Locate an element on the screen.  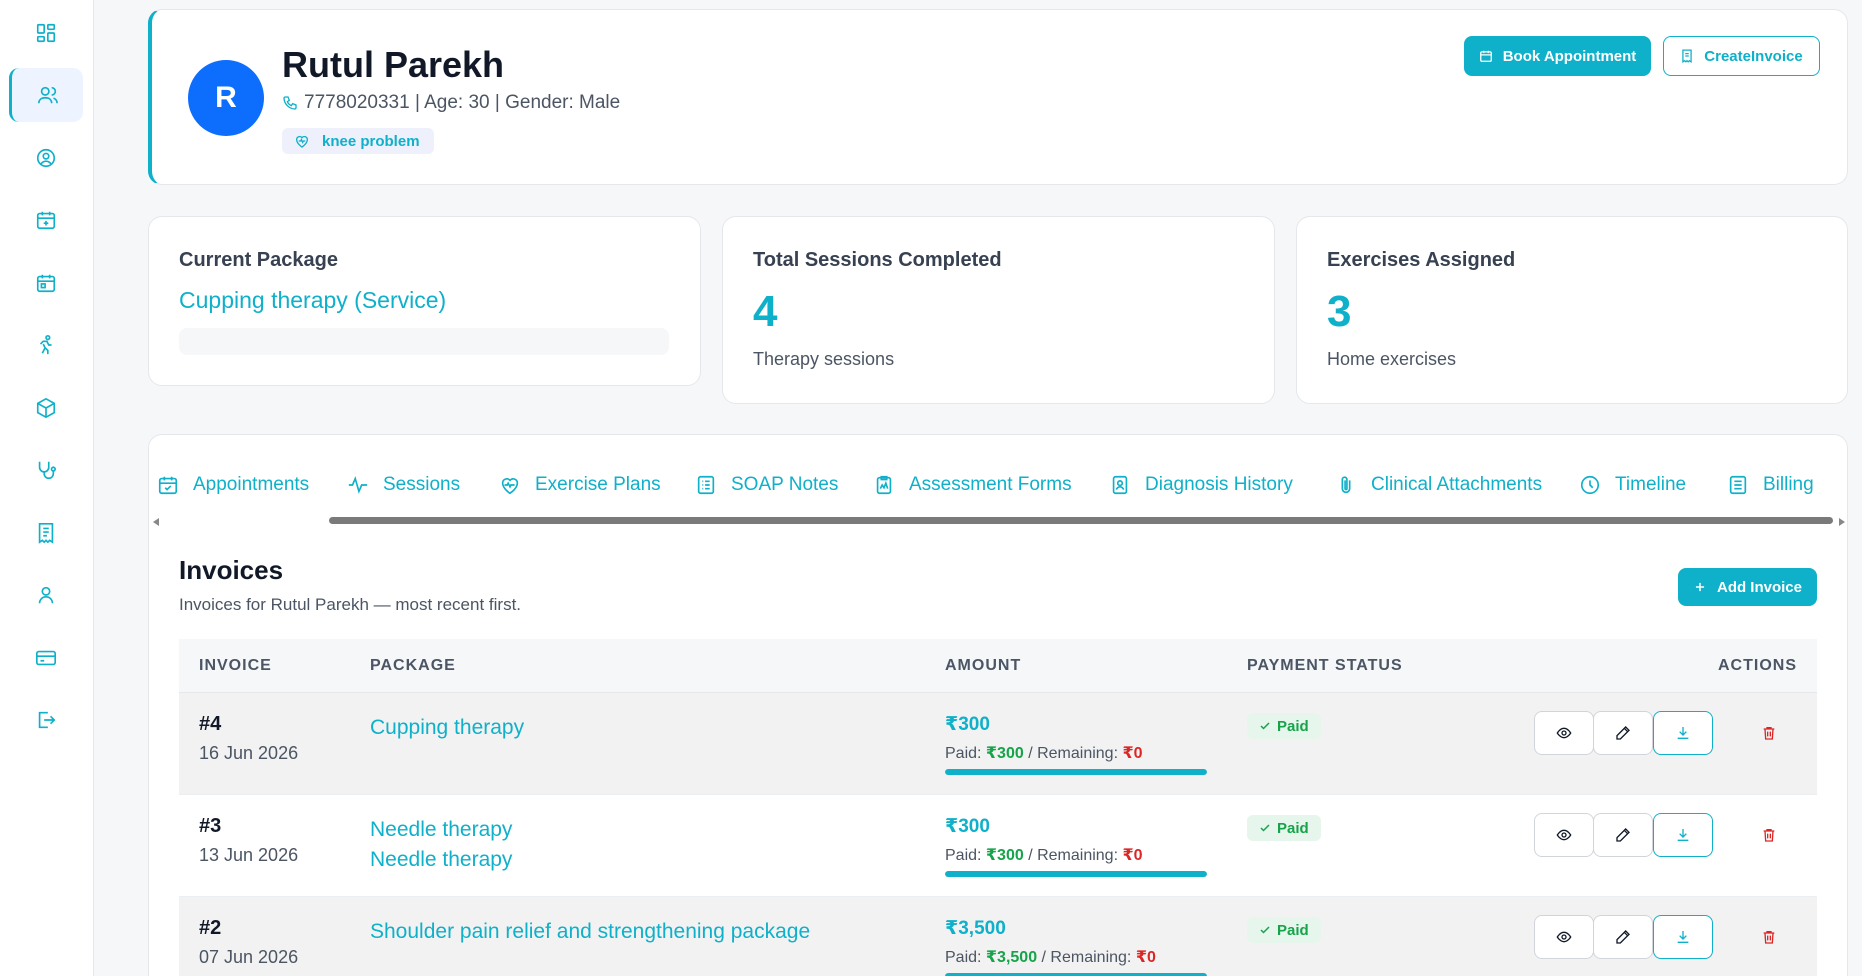
sidebar-item-clinical is located at coordinates (46, 470).